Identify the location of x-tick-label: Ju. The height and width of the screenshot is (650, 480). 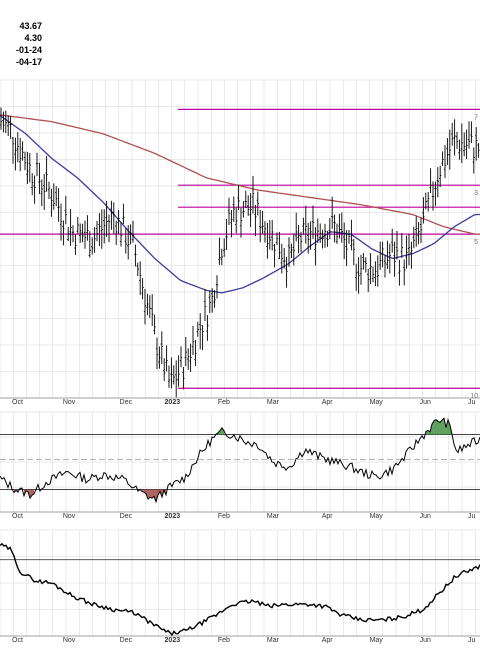
(472, 640).